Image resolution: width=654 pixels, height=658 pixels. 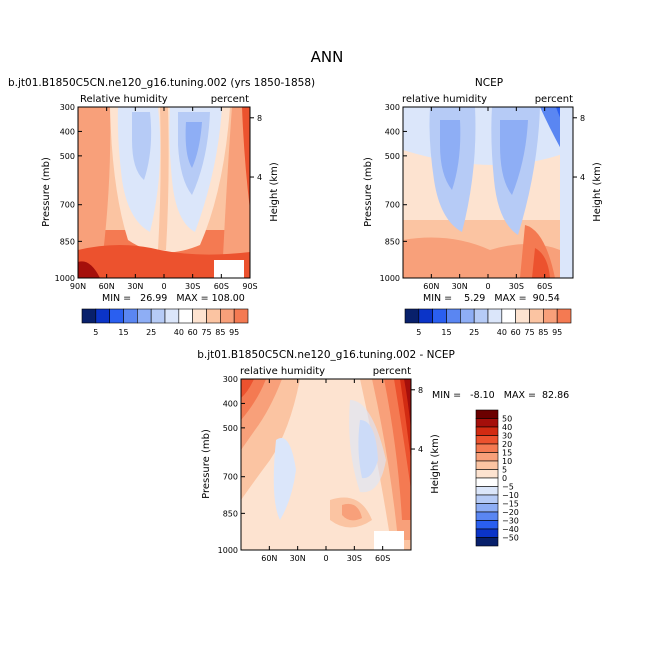 What do you see at coordinates (78, 286) in the screenshot?
I see `model-x-tick-label: 90N` at bounding box center [78, 286].